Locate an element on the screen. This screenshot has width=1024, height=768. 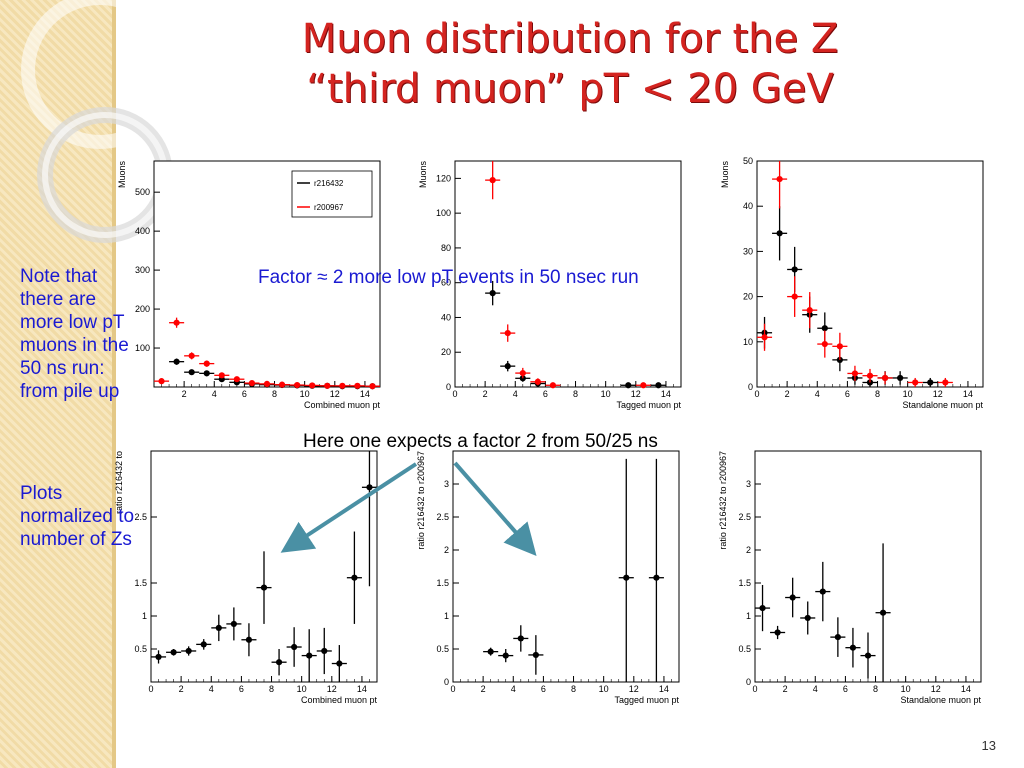
y-tick-label: 30 is located at coordinates (748, 251).